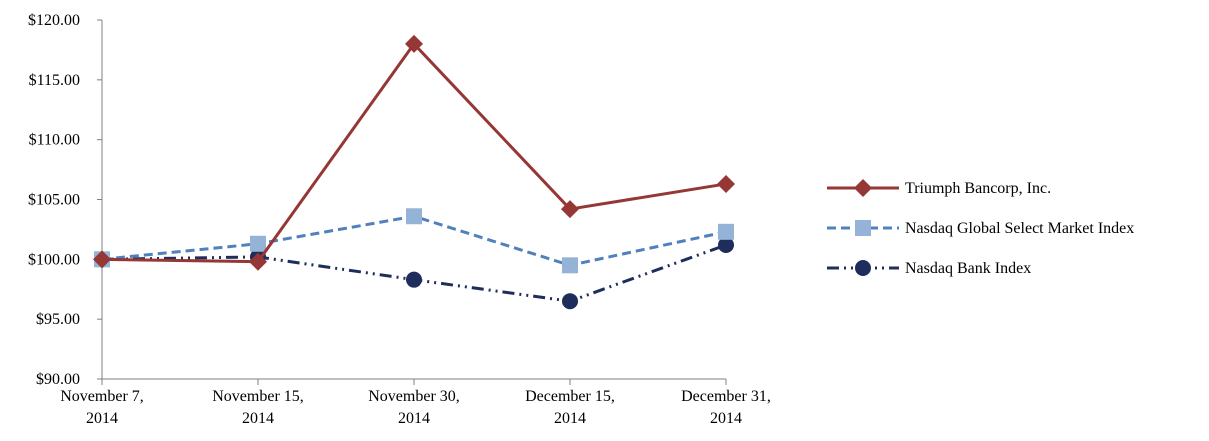 This screenshot has width=1209, height=441. What do you see at coordinates (102, 396) in the screenshot?
I see `x-tick-label: November 7,` at bounding box center [102, 396].